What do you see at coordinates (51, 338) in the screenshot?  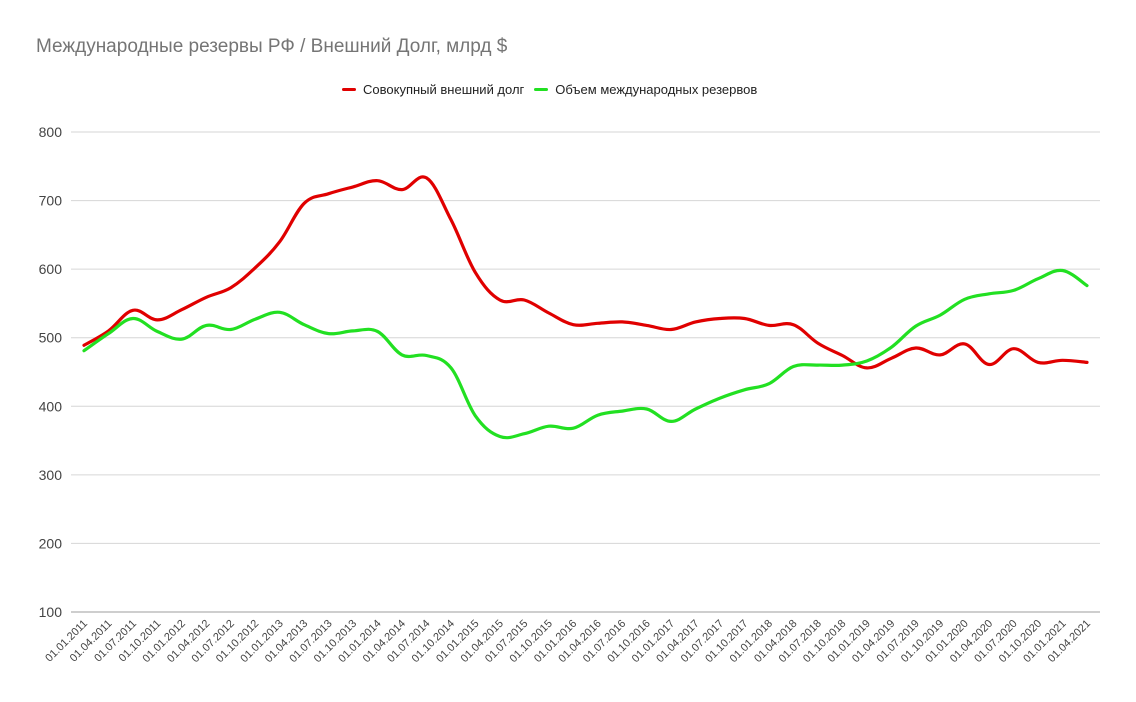 I see `y-tick-label-500: 500` at bounding box center [51, 338].